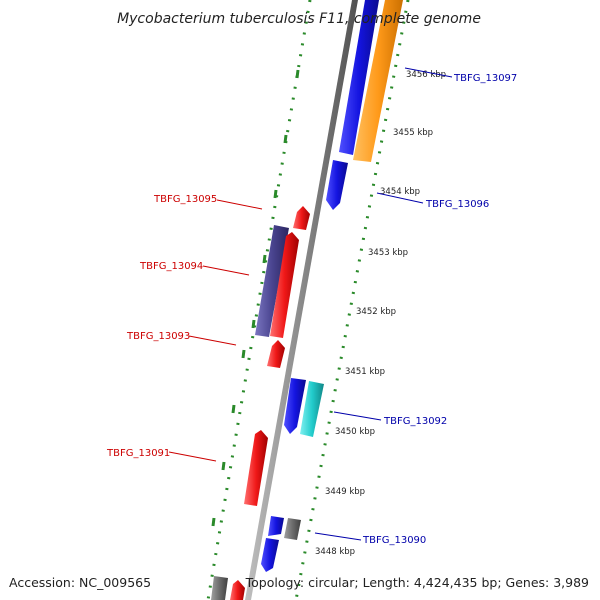  I want to click on ring-dash-marks, so click(255, 298).